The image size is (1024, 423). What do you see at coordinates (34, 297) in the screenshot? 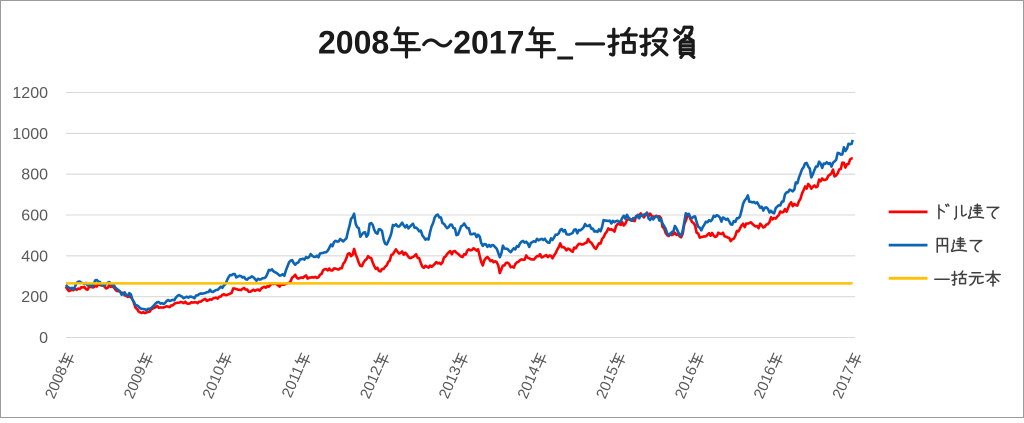
I see `svg-text: 200` at bounding box center [34, 297].